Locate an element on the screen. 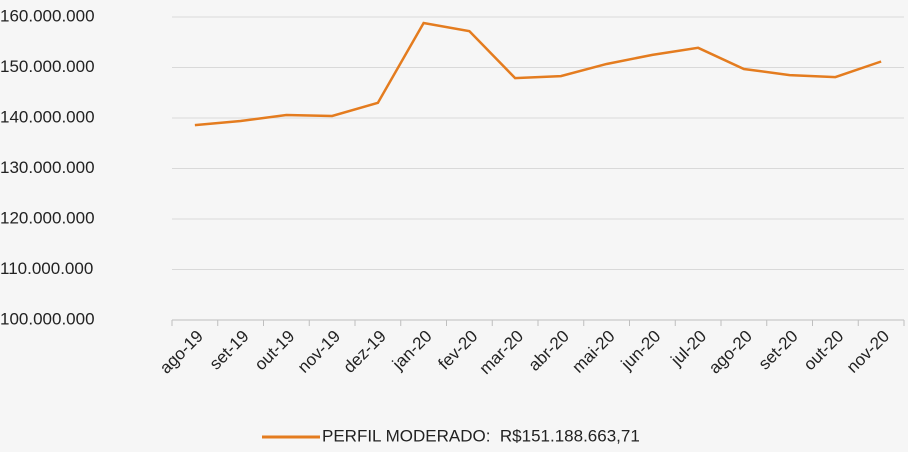 The width and height of the screenshot is (908, 452). x-tick-label: set-19 is located at coordinates (229, 350).